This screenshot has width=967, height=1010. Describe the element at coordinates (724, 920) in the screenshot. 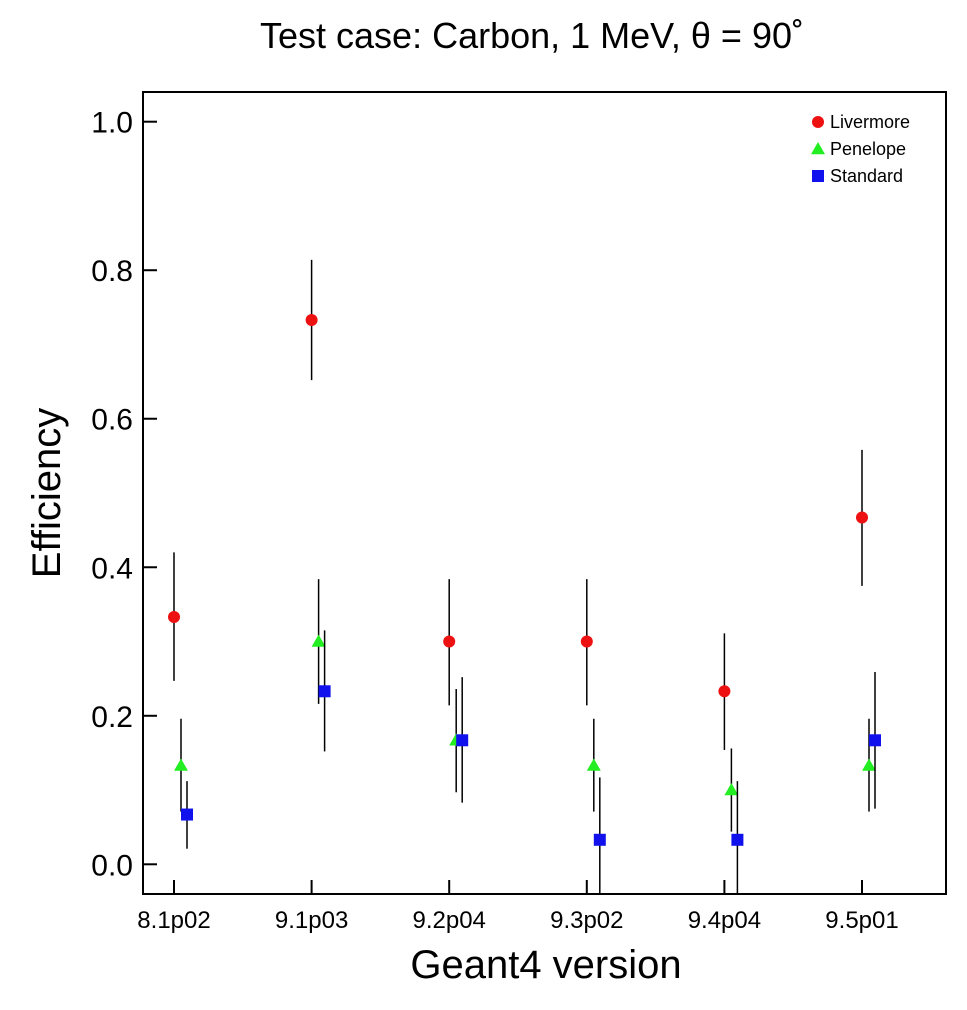

I see `x-tick-label: 9.4p04` at that location.